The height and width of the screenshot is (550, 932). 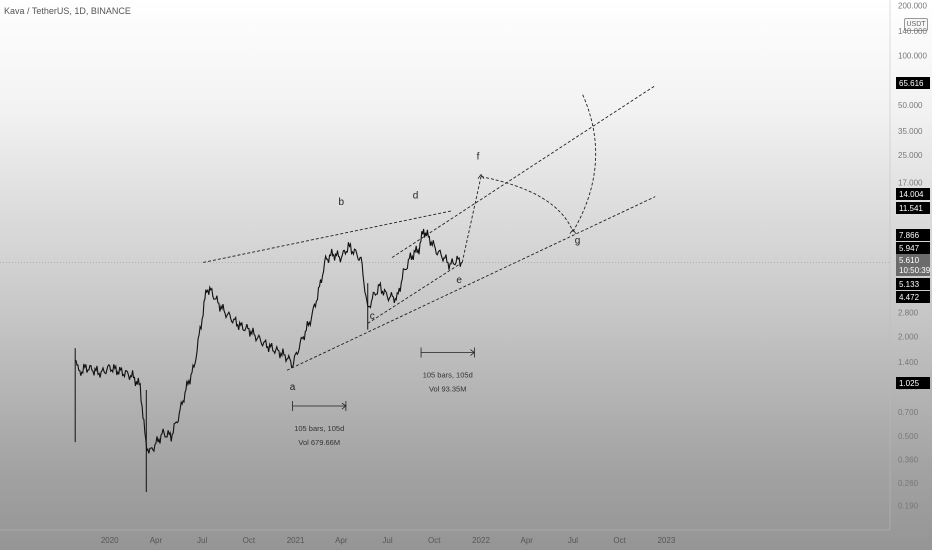 I want to click on price-tag: 11.541, so click(x=911, y=208).